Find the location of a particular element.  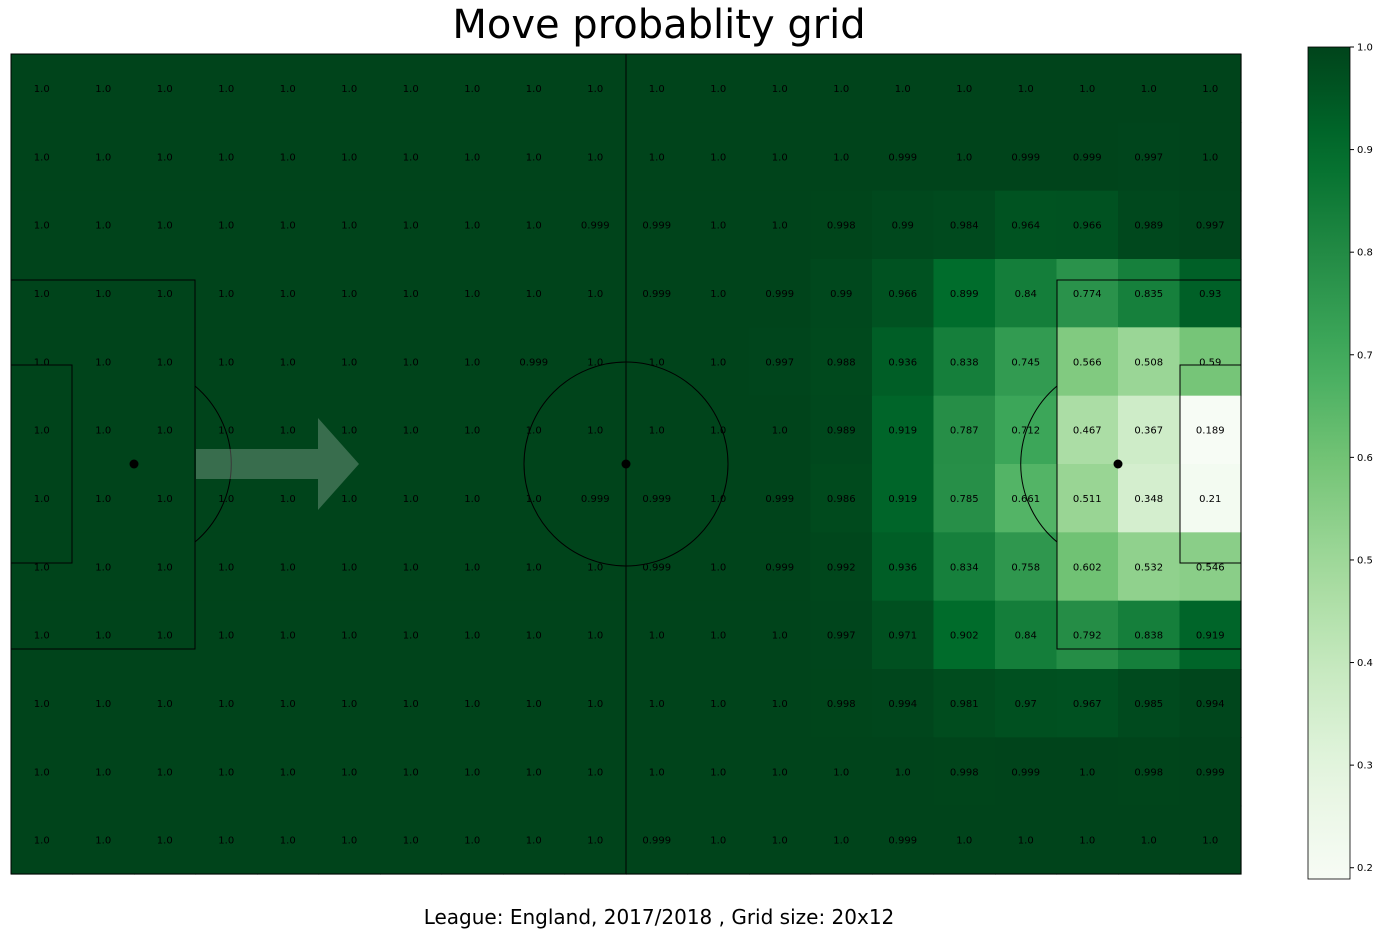

cell-value-label: 0.189 is located at coordinates (1210, 431).